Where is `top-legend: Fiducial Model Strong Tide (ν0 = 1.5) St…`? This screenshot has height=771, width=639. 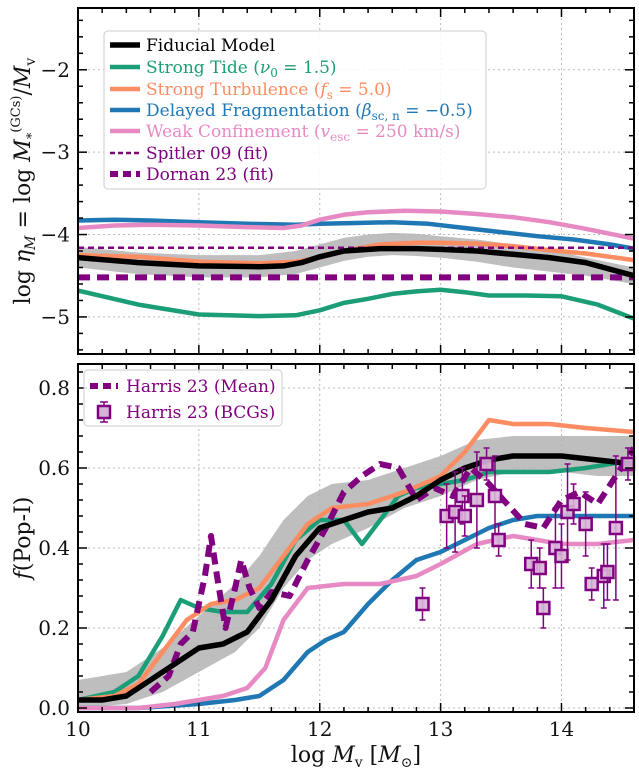
top-legend: Fiducial Model Strong Tide (ν0 = 1.5) St… is located at coordinates (295, 110).